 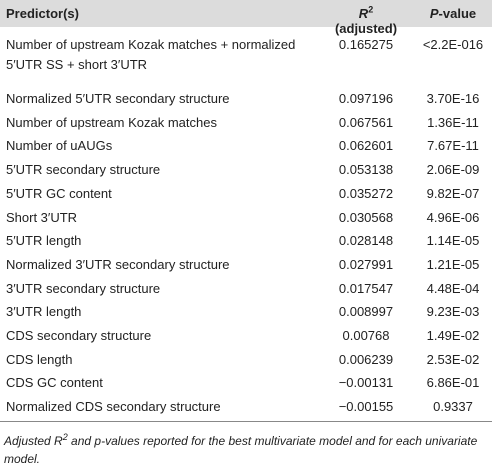 I want to click on predictor-cell: Normalized CDS secondary structure, so click(x=113, y=407).